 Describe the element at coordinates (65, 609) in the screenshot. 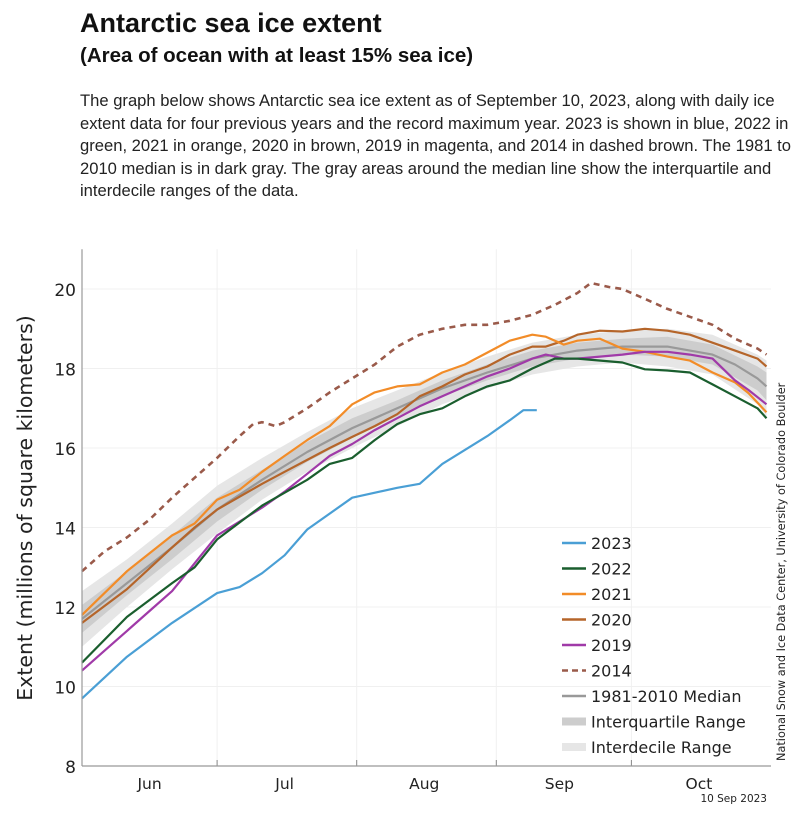

I see `y-tick-label: 12` at that location.